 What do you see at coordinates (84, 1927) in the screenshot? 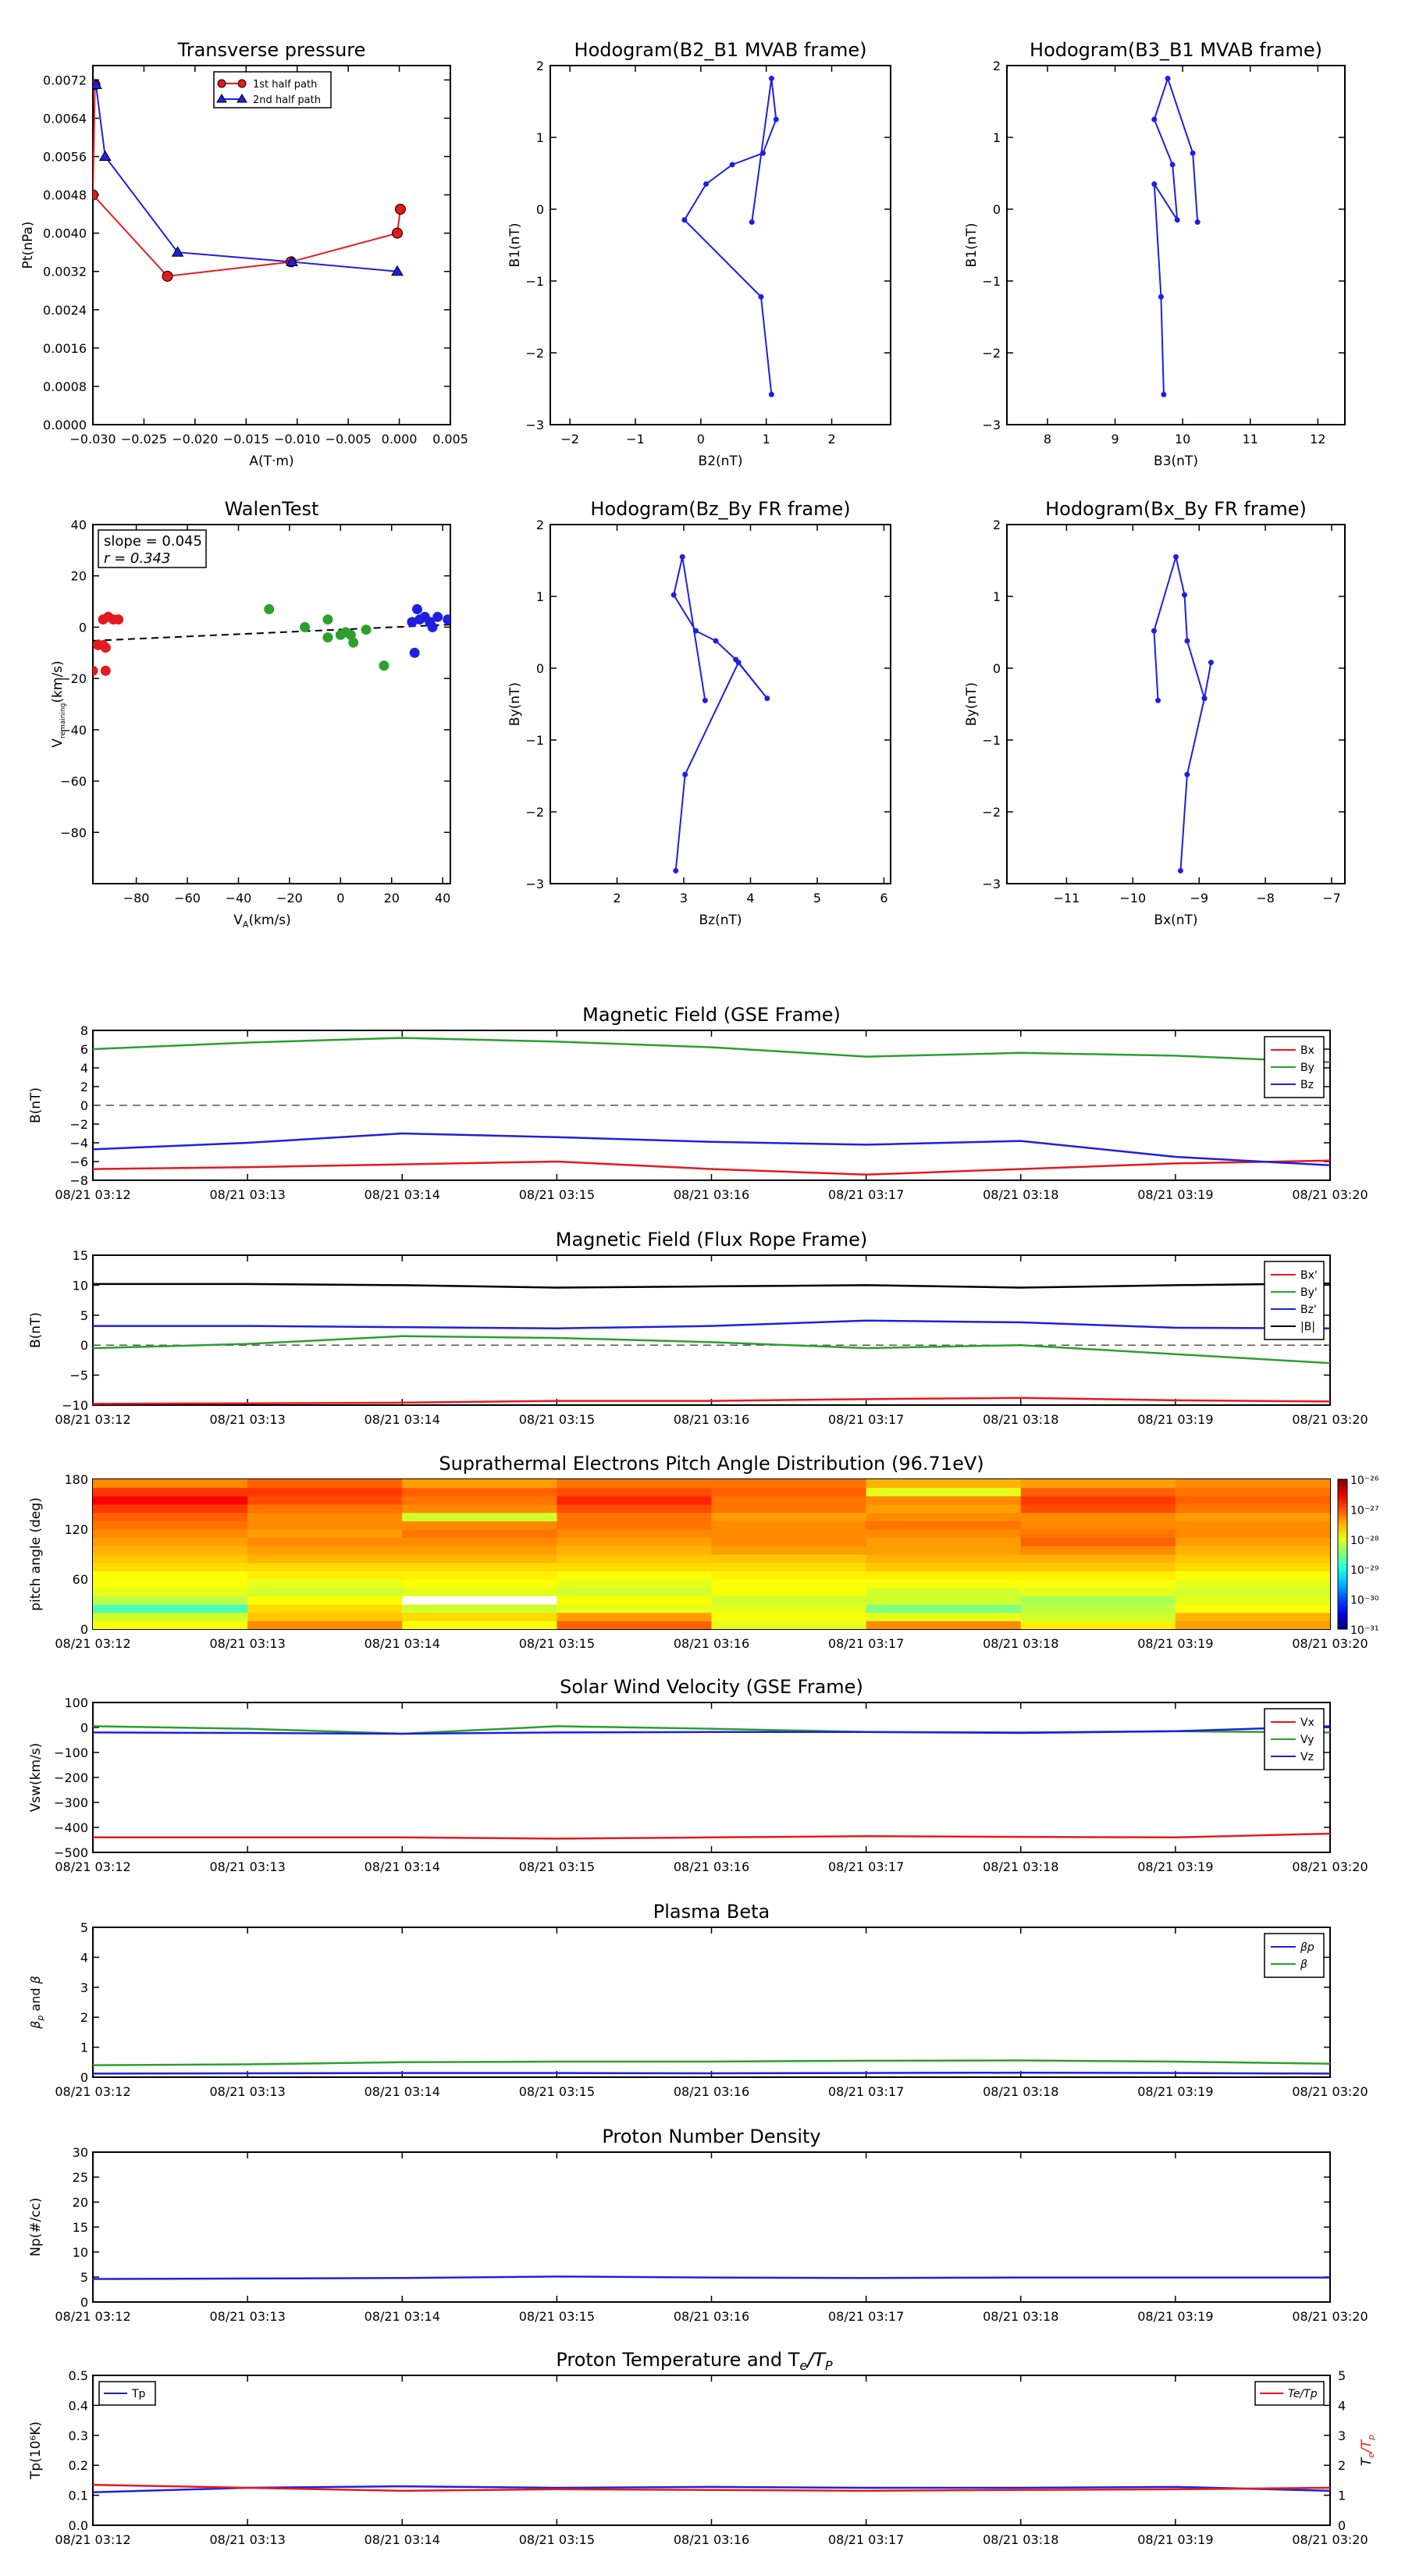
I see `y-tick-label: 5` at bounding box center [84, 1927].